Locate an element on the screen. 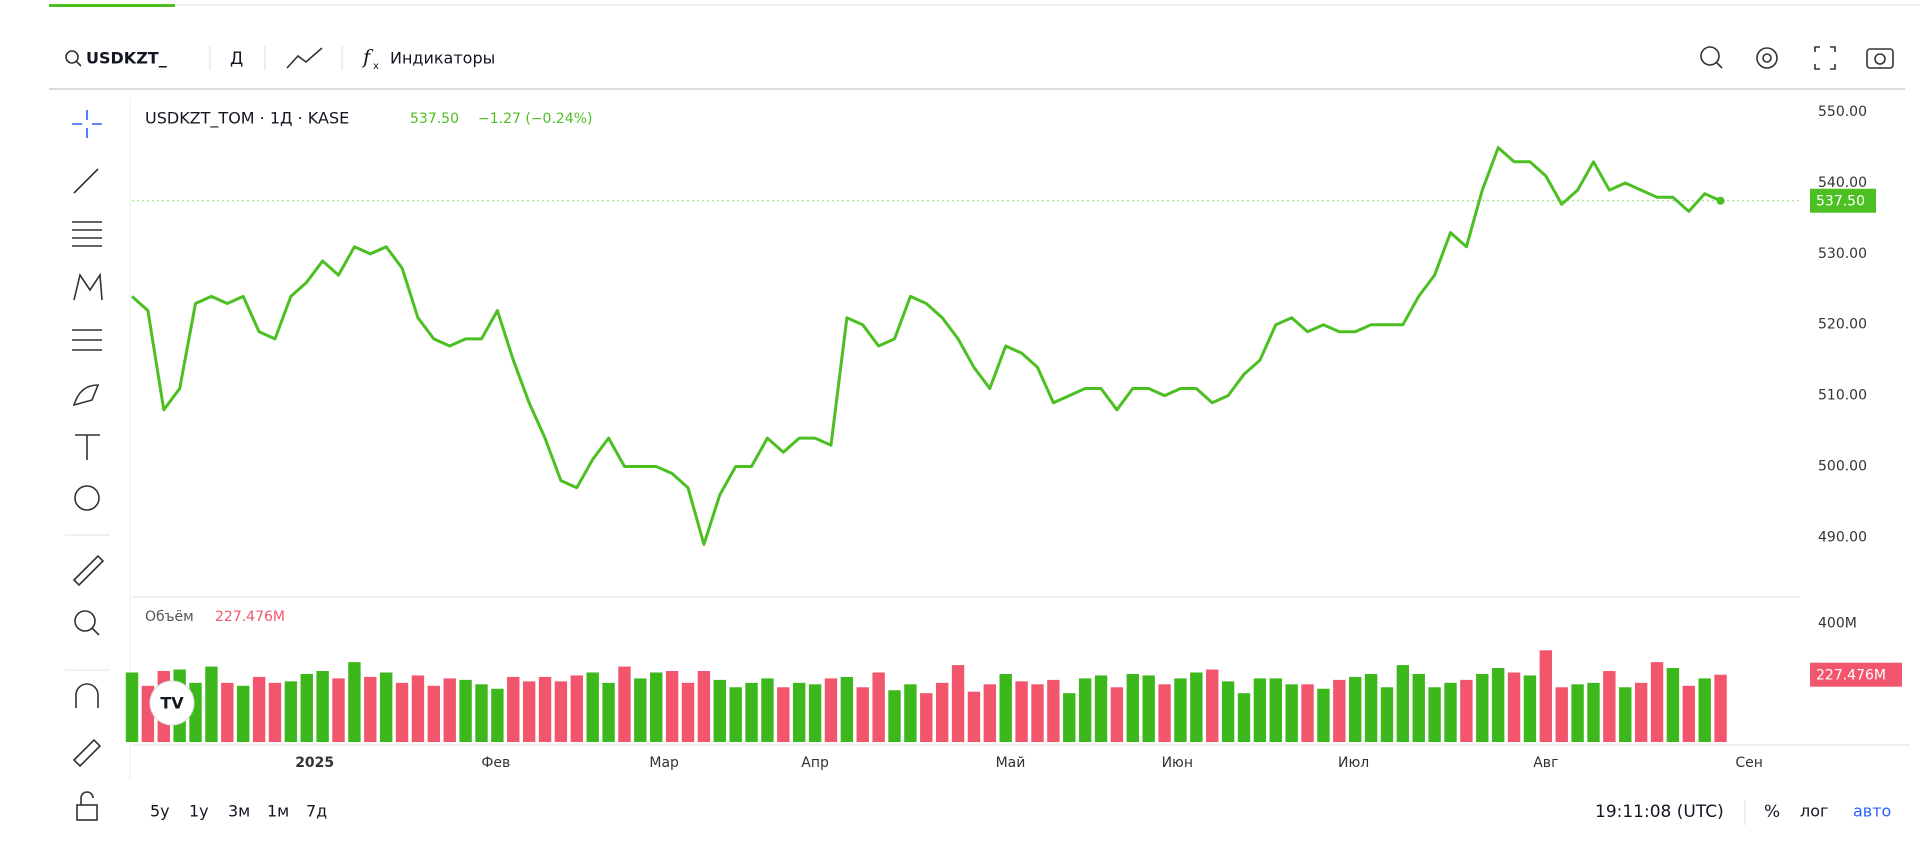 This screenshot has height=844, width=1920. range-button: 1у is located at coordinates (199, 811).